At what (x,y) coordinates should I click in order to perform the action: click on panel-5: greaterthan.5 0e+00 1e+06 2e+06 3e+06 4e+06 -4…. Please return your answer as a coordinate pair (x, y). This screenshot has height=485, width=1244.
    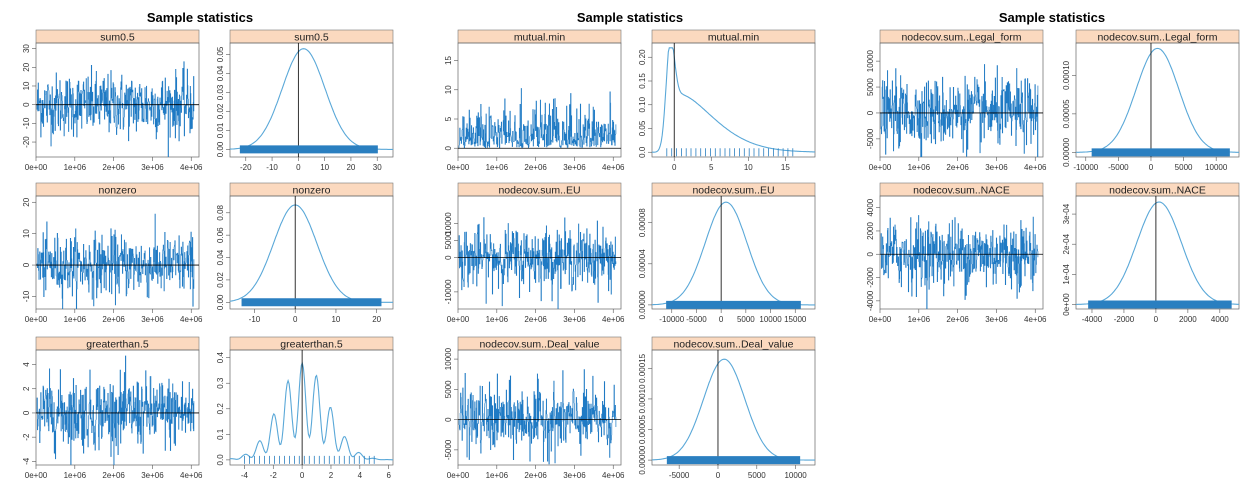
    Looking at the image, I should click on (112, 408).